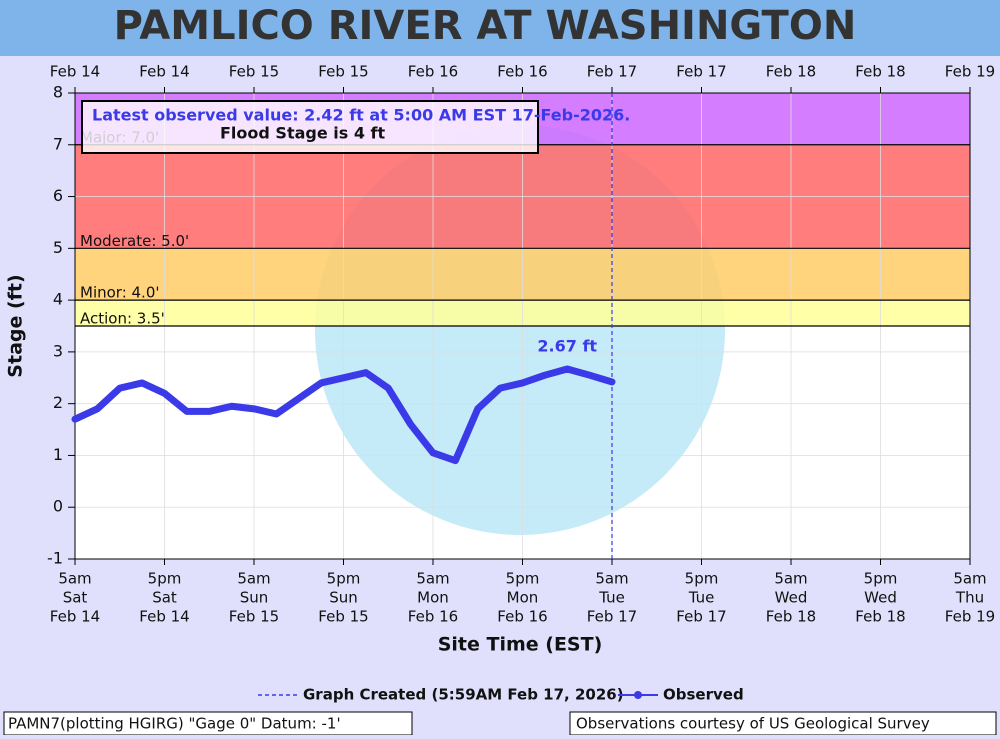 The image size is (1000, 739). What do you see at coordinates (485, 26) in the screenshot?
I see `chart-title: PAMLICO RIVER AT WASHINGTON` at bounding box center [485, 26].